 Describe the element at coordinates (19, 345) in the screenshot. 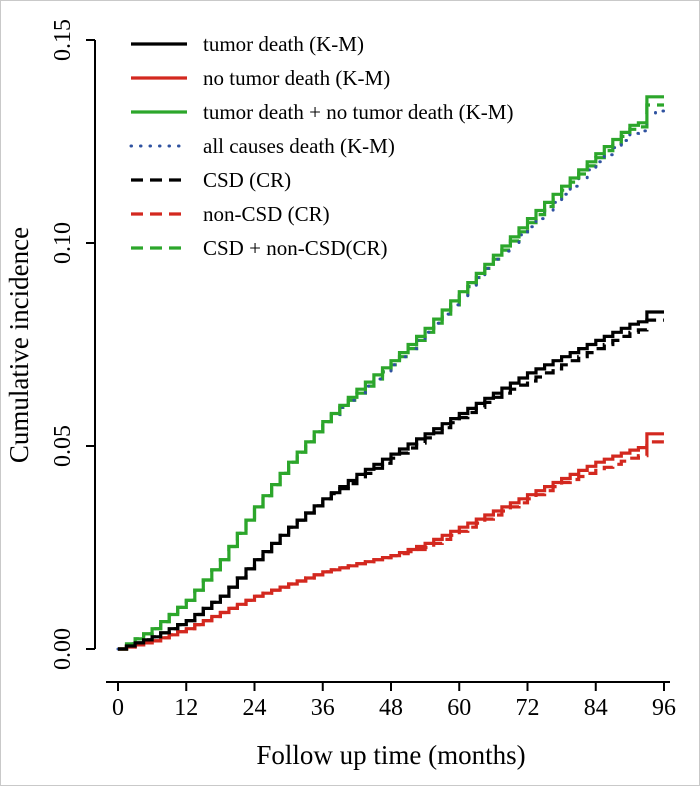

I see `y-axis-title: Cumulative incidence` at that location.